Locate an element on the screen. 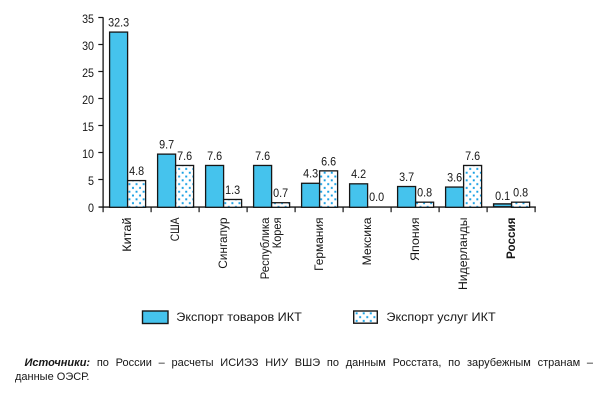 The height and width of the screenshot is (400, 613). svg-text: Нидерланды is located at coordinates (464, 254).